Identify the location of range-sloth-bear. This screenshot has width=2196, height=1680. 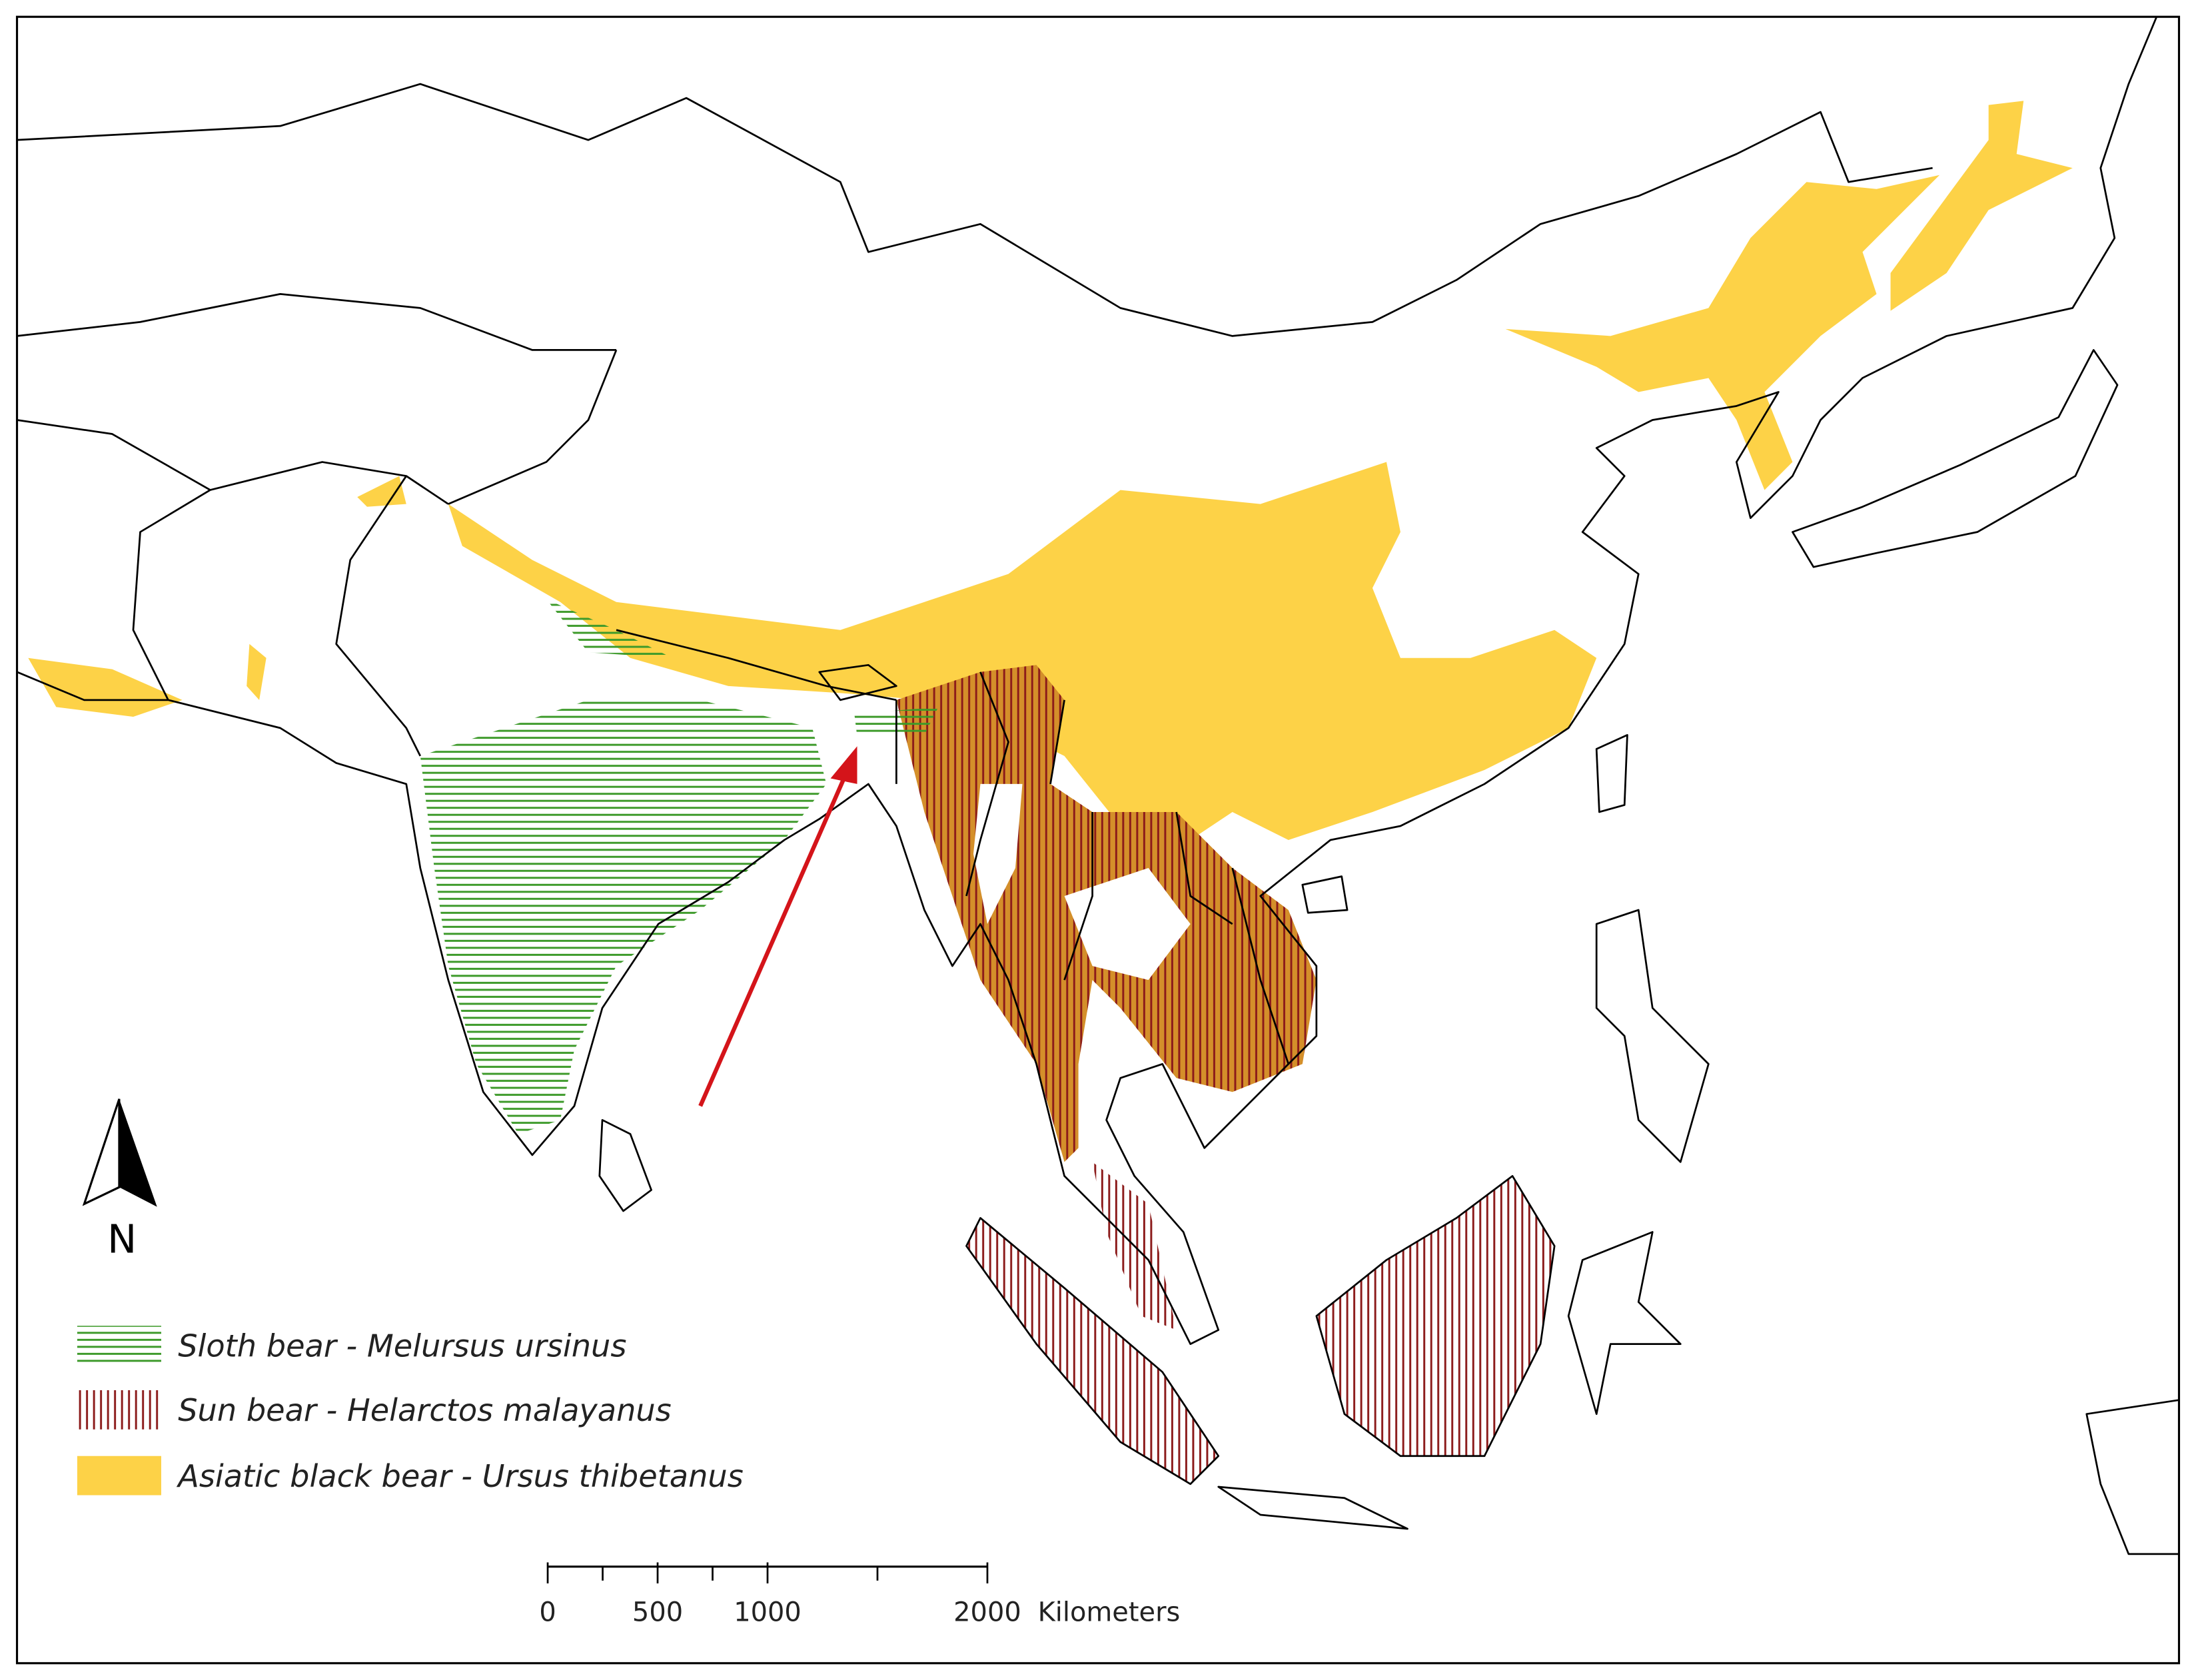
(679, 866).